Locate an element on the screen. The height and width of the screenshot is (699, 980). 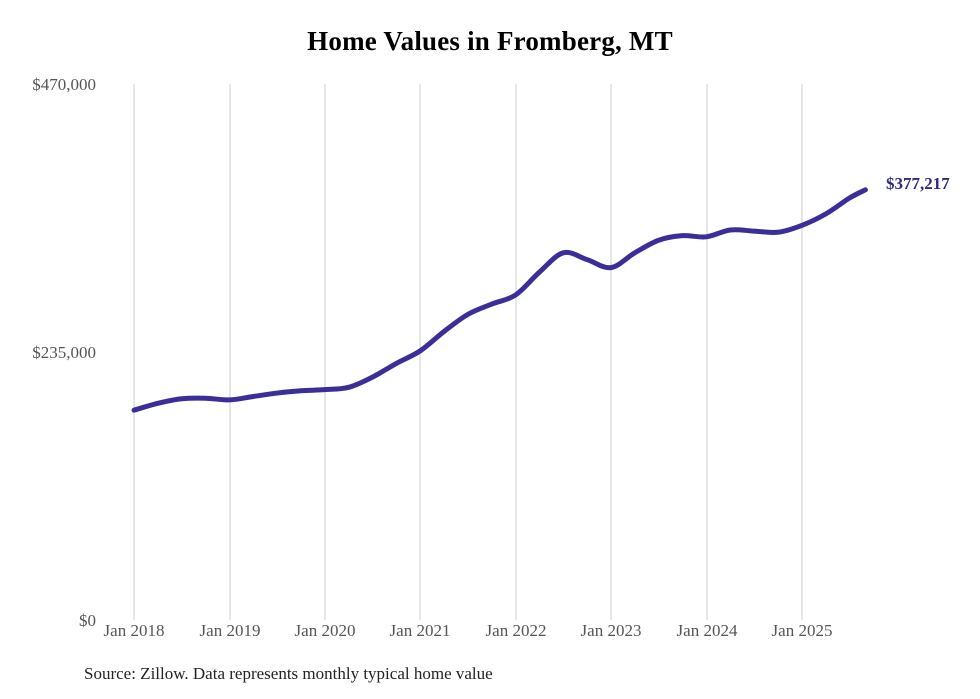
y-axis-tick-label-mid: $235,000 is located at coordinates (64, 352).